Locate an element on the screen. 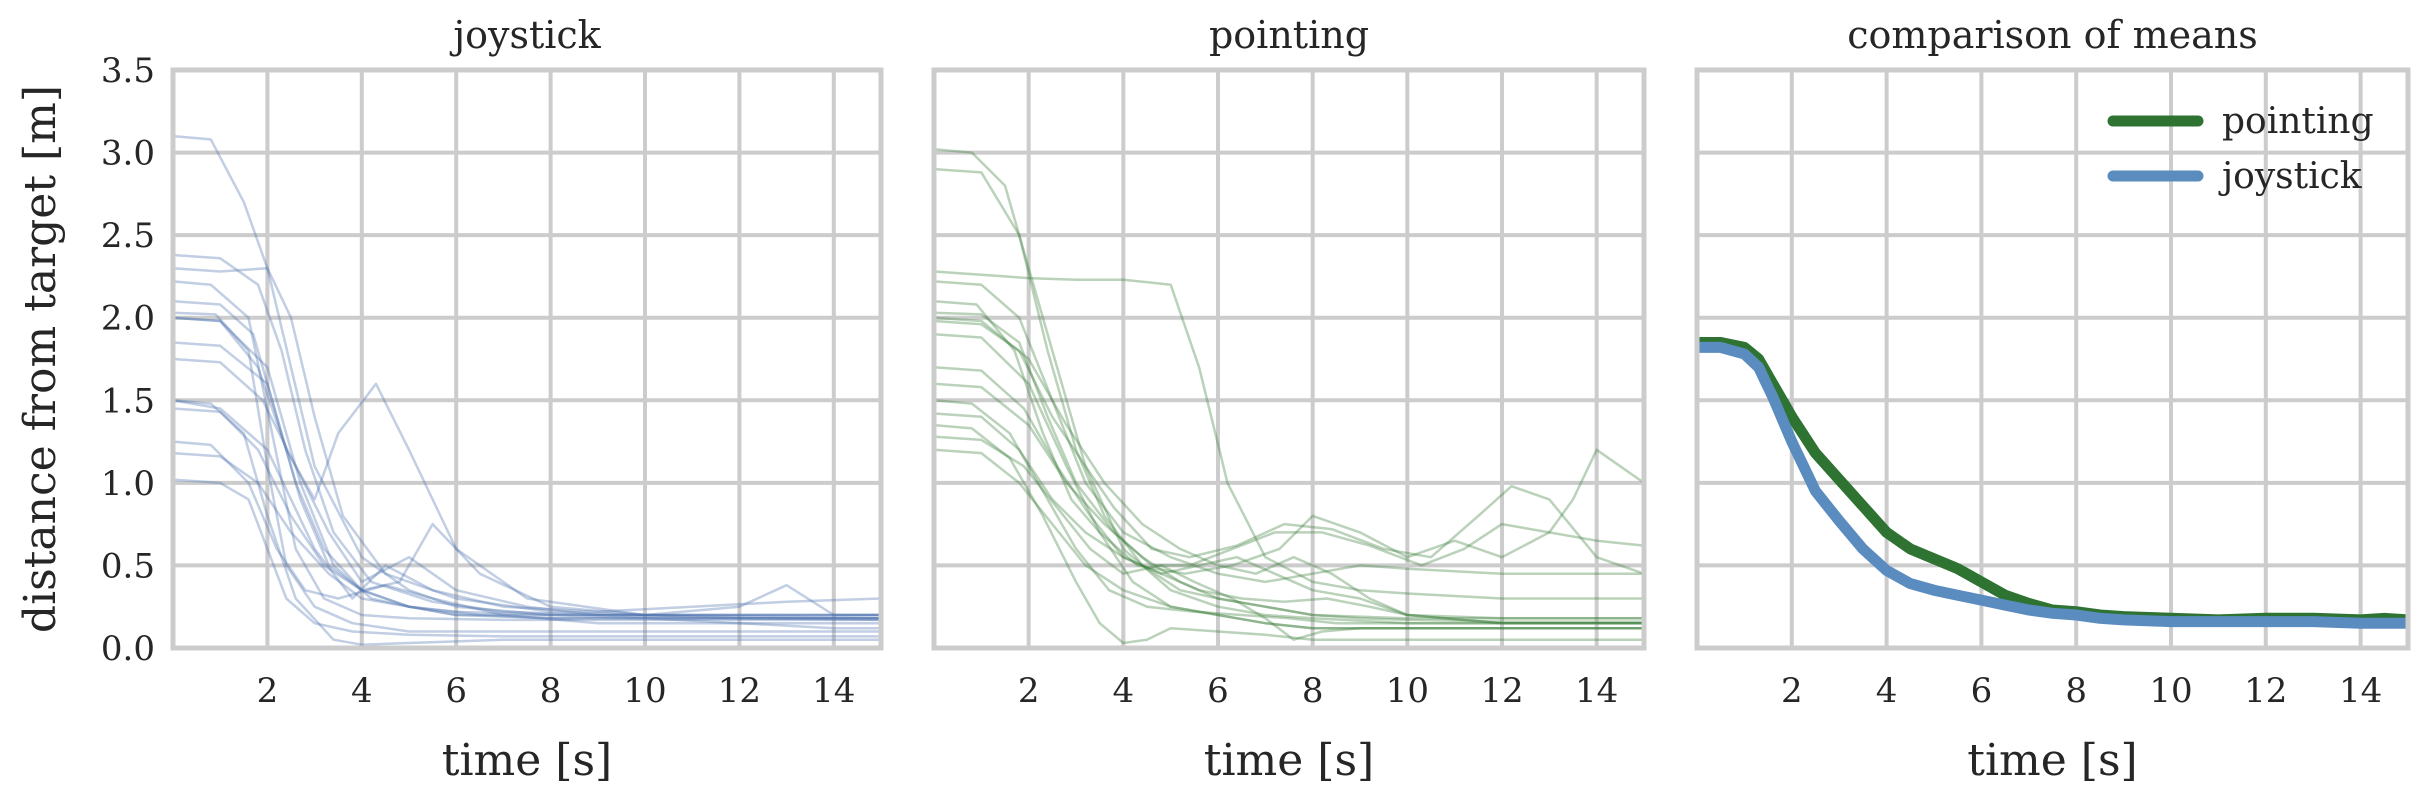  y-axis-label: distance from target [m] is located at coordinates (40, 359).